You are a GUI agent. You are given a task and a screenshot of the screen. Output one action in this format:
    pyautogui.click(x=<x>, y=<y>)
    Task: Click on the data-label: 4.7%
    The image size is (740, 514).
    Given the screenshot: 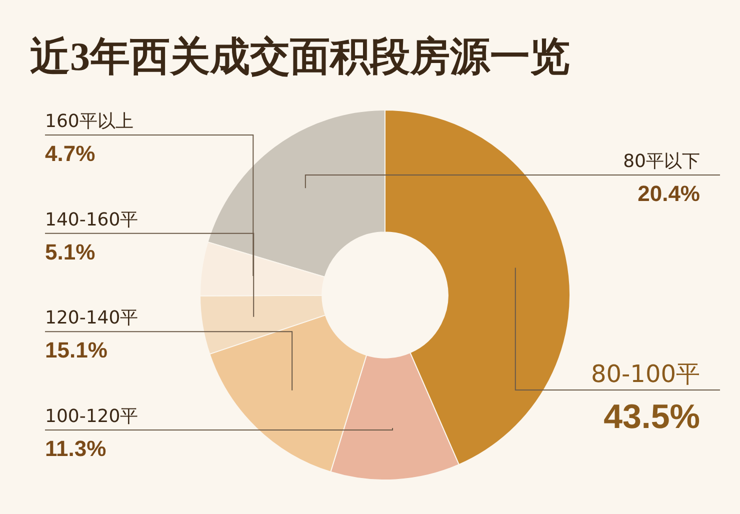 What is the action you would take?
    pyautogui.click(x=70, y=153)
    